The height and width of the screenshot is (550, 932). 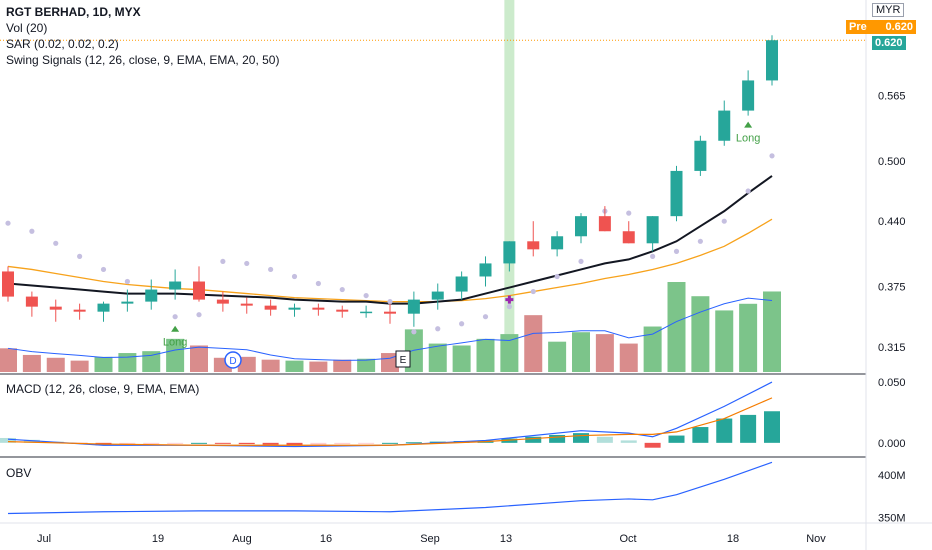 What do you see at coordinates (889, 43) in the screenshot?
I see `last-price-tag: 0.620` at bounding box center [889, 43].